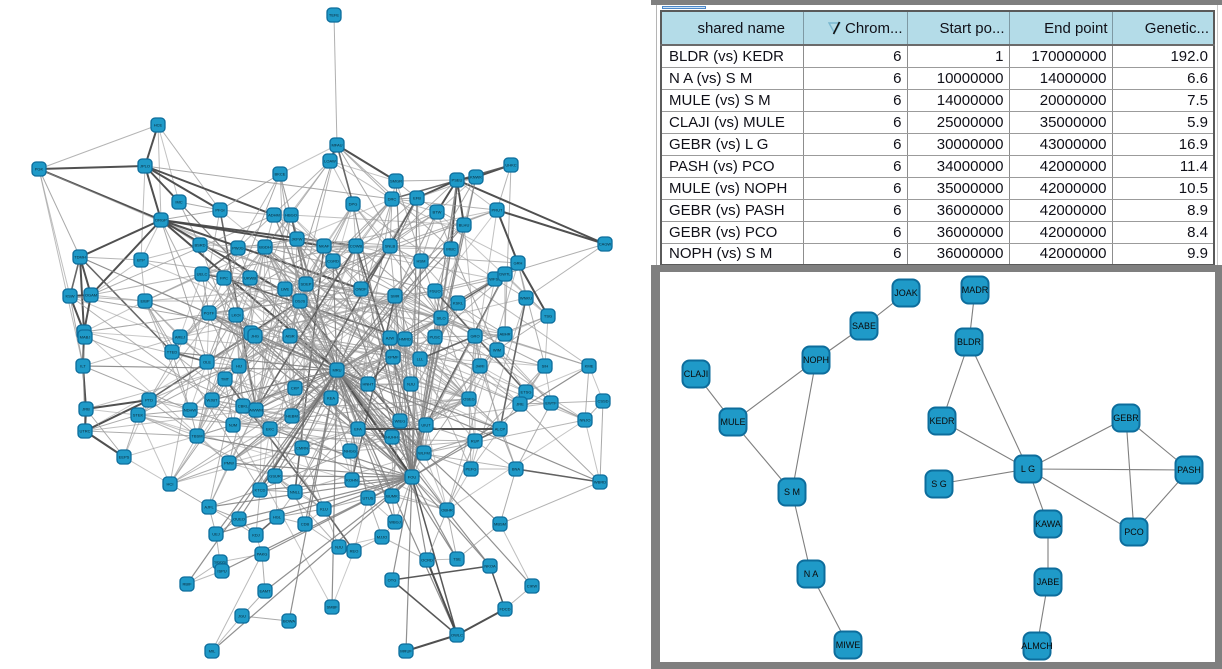 This screenshot has height=669, width=1222. What do you see at coordinates (526, 298) in the screenshot?
I see `svg-text: WNKU` at bounding box center [526, 298].